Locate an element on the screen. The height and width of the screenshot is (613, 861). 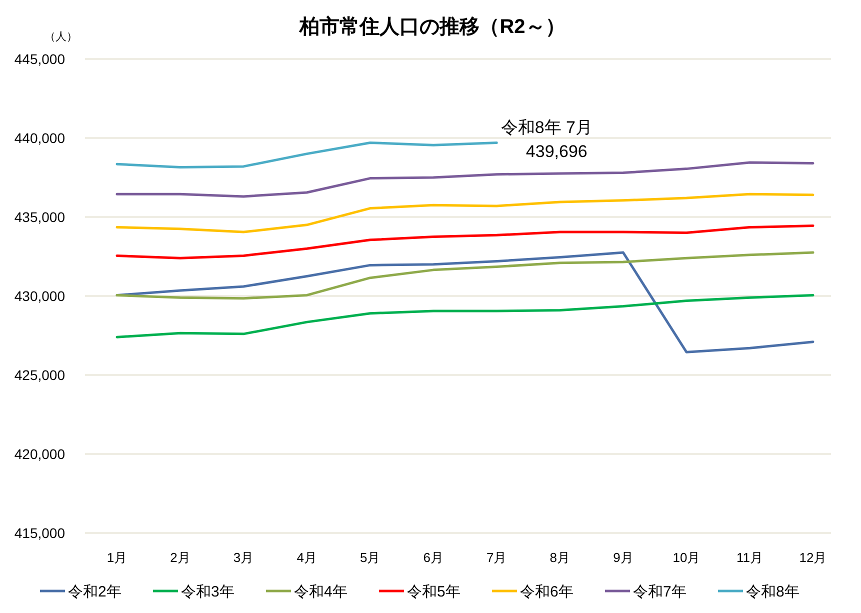
x-tick-label: 5月 is located at coordinates (370, 557).